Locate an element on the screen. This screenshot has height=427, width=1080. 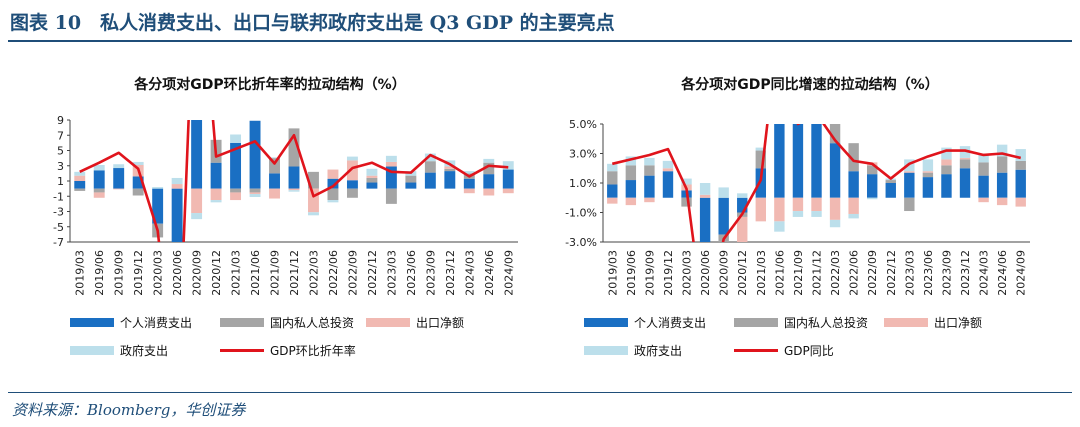
y-tick-label: -3.0% is located at coordinates (581, 242).